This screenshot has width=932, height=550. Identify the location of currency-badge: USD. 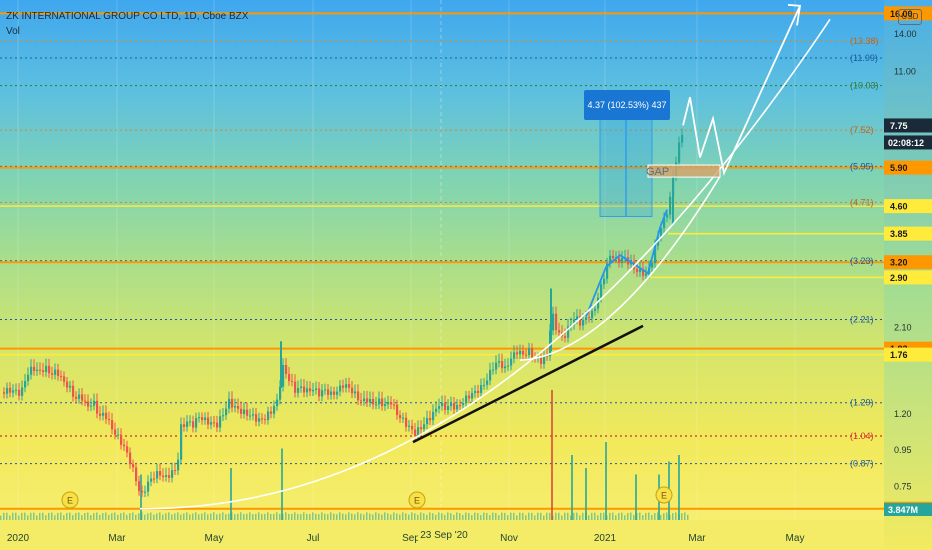
(910, 17).